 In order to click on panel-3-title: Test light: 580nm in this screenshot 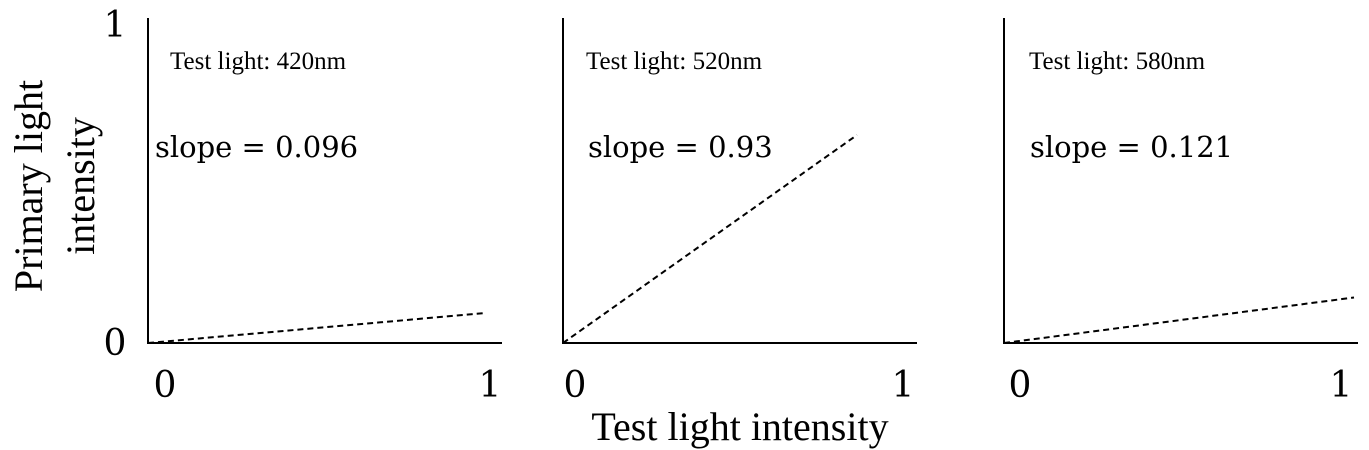, I will do `click(1117, 61)`.